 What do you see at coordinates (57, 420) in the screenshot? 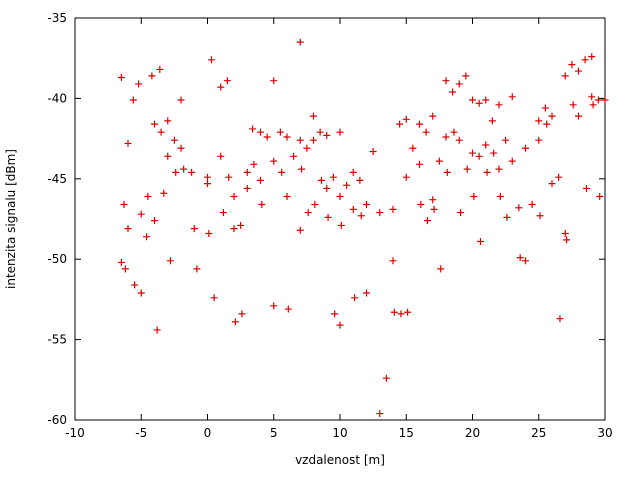
I see `y-tick-label: -60` at bounding box center [57, 420].